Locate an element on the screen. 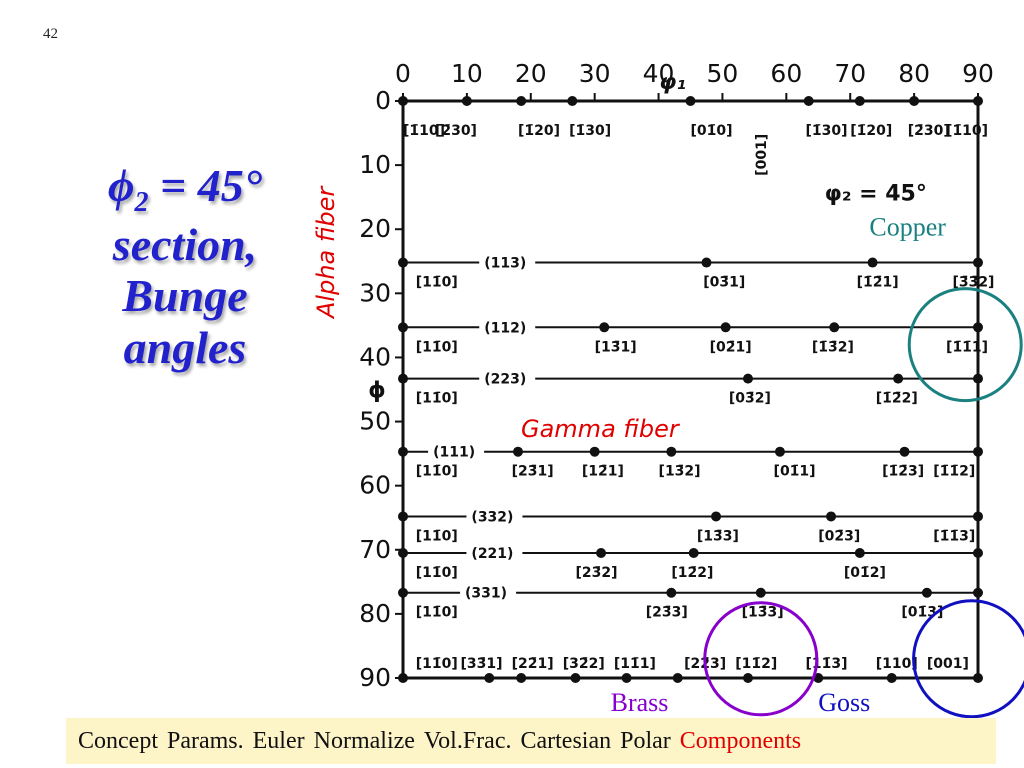 The height and width of the screenshot is (768, 1024). direction-label: [1̄1̄2] is located at coordinates (954, 472).